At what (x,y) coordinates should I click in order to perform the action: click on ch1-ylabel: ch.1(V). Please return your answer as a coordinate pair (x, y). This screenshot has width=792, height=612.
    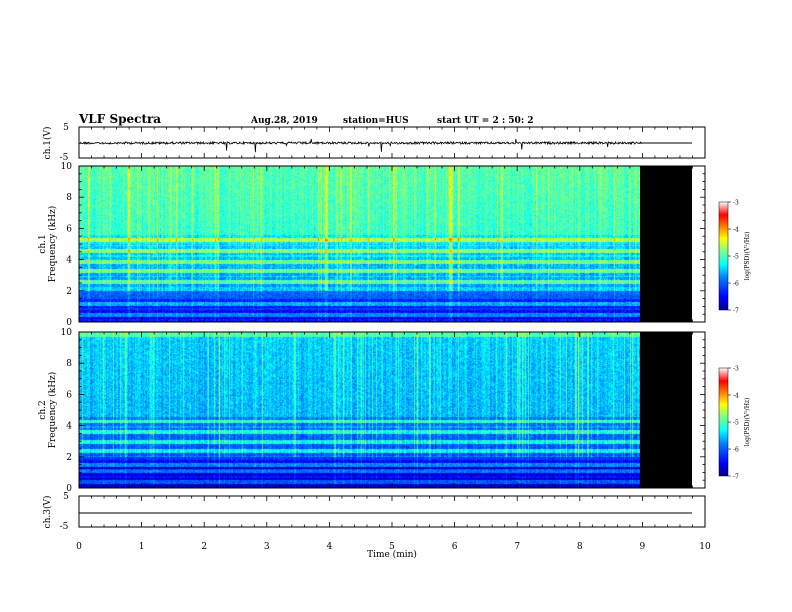
    Looking at the image, I should click on (47, 143).